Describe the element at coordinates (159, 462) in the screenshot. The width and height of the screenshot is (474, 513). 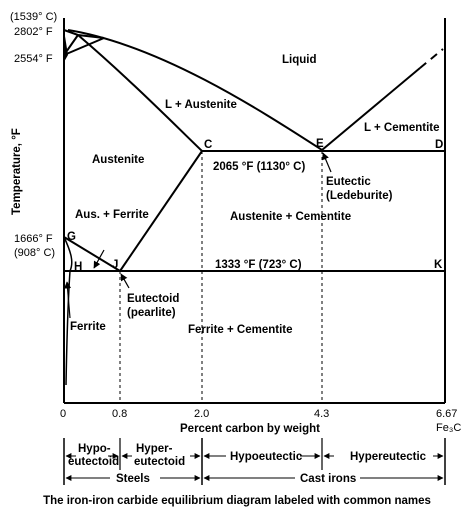
I see `label-hyper-eutectoid-2: eutectoid` at that location.